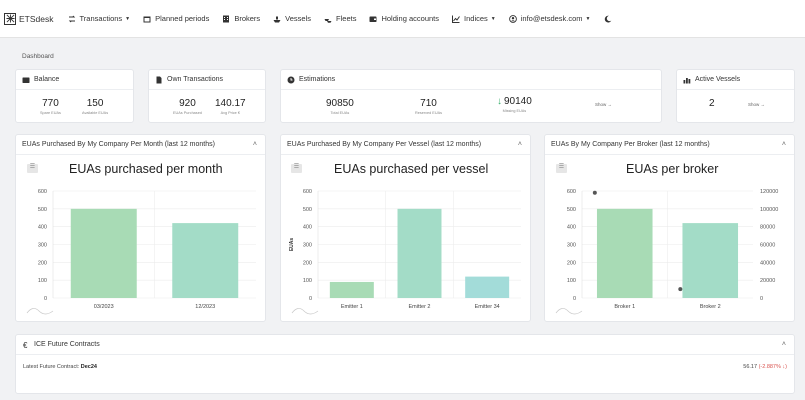 Image resolution: width=805 pixels, height=400 pixels. I want to click on active-vessels-stat: 2, so click(712, 103).